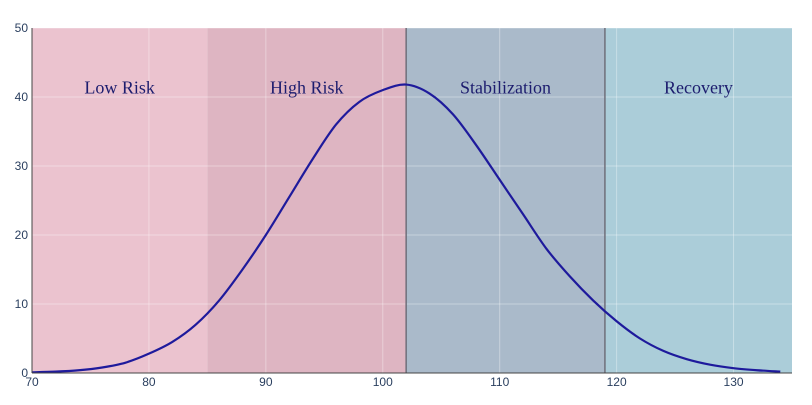 Image resolution: width=812 pixels, height=405 pixels. What do you see at coordinates (499, 382) in the screenshot?
I see `x-tick-label-4: 110` at bounding box center [499, 382].